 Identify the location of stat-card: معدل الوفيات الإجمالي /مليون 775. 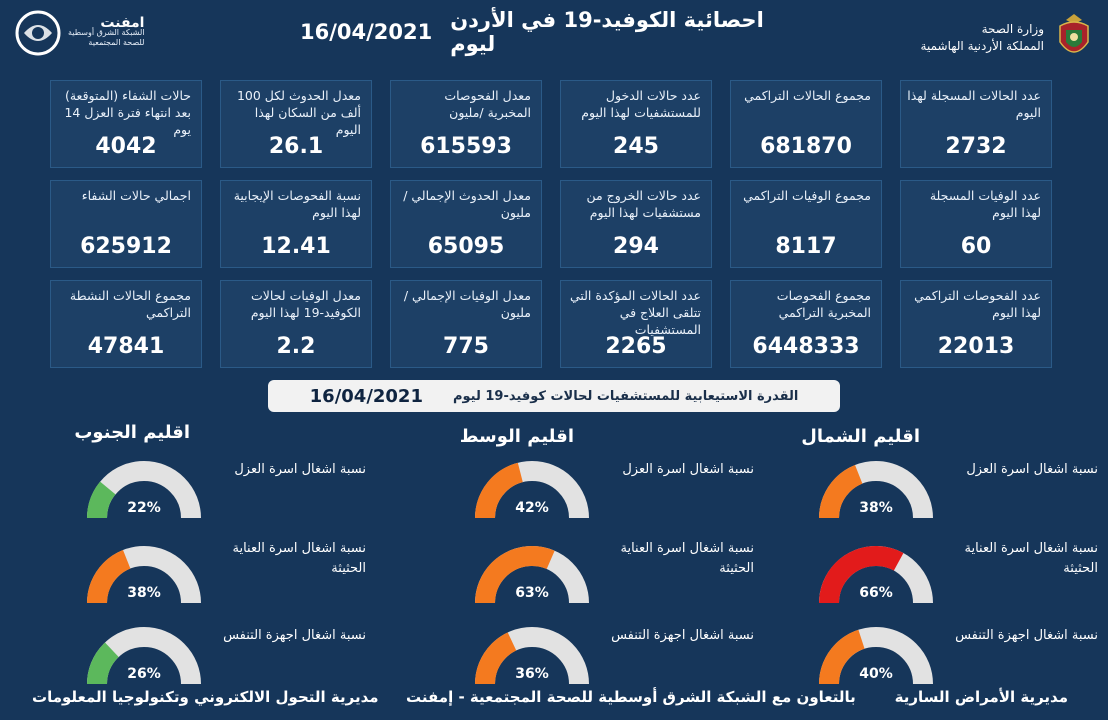
(466, 324).